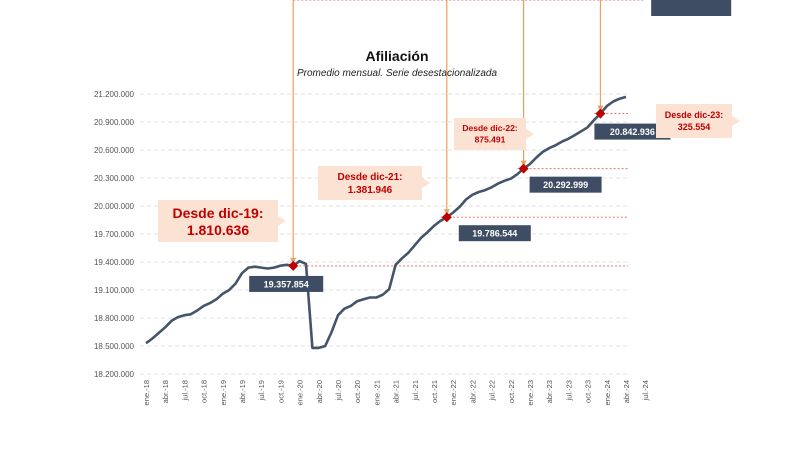 This screenshot has width=800, height=449. Describe the element at coordinates (472, 391) in the screenshot. I see `x-tick-label: abr.-22` at that location.